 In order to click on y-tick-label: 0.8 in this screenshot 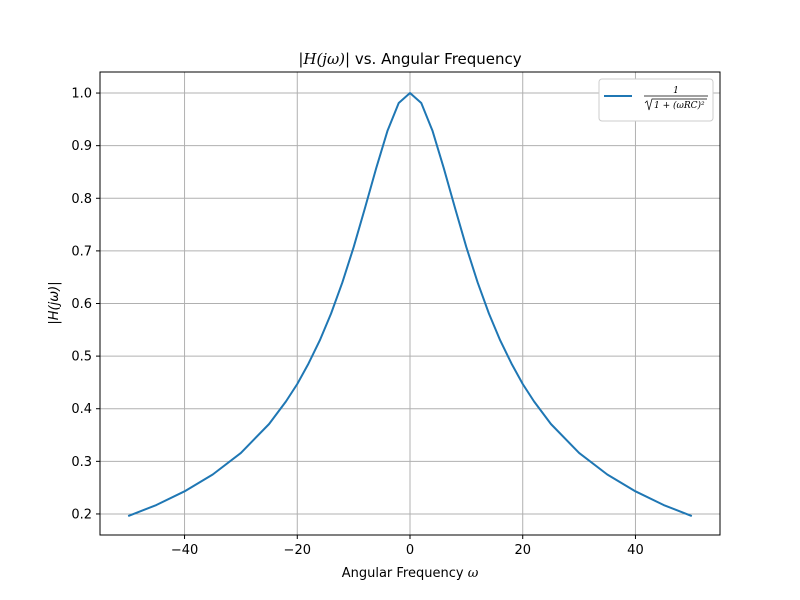, I will do `click(81, 199)`.